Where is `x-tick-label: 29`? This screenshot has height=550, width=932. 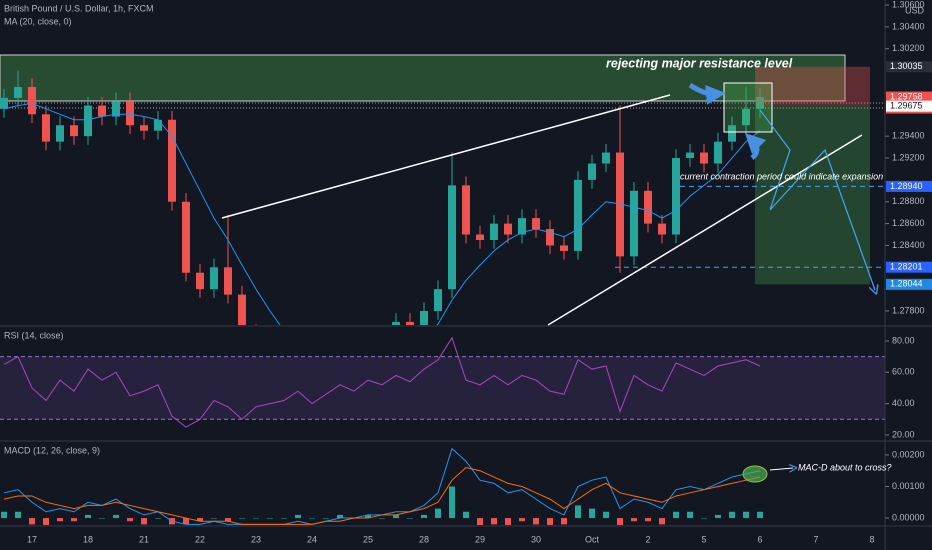
x-tick-label: 29 is located at coordinates (480, 539).